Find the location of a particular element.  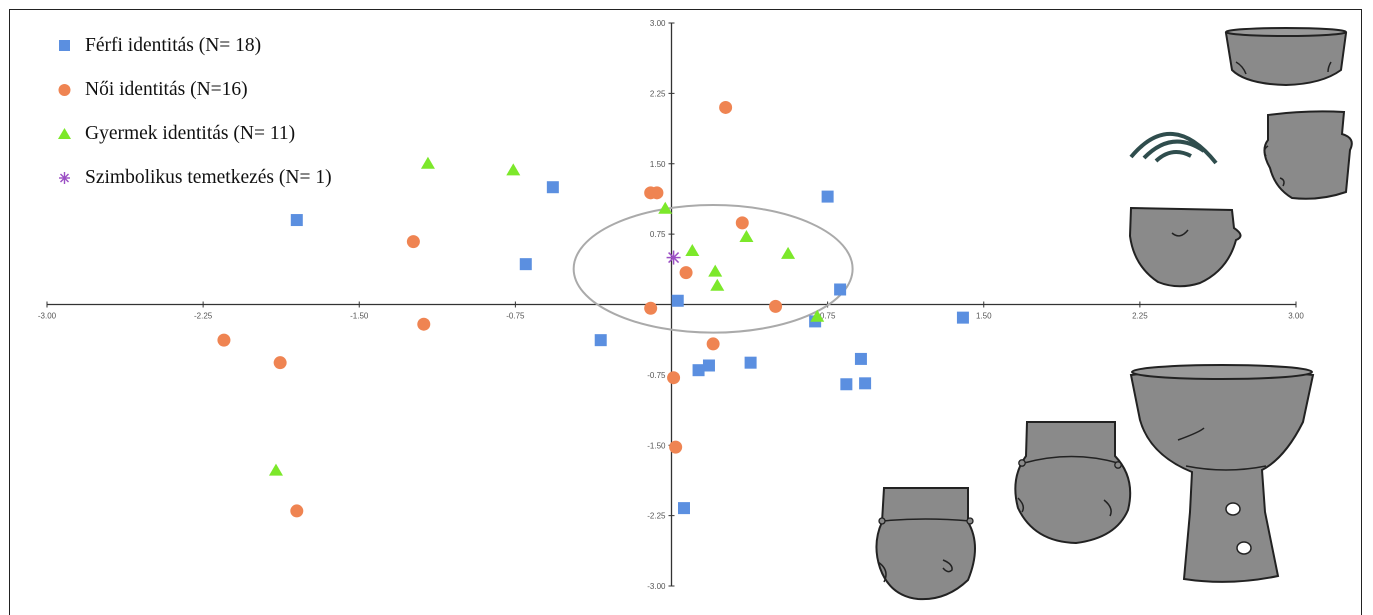

legend-label: Női identitás (N=16) is located at coordinates (166, 89).